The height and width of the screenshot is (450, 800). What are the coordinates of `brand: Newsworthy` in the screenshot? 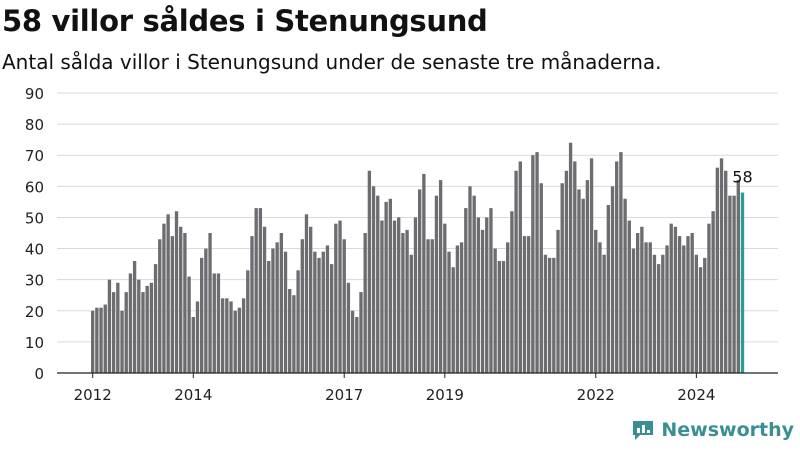 It's located at (712, 430).